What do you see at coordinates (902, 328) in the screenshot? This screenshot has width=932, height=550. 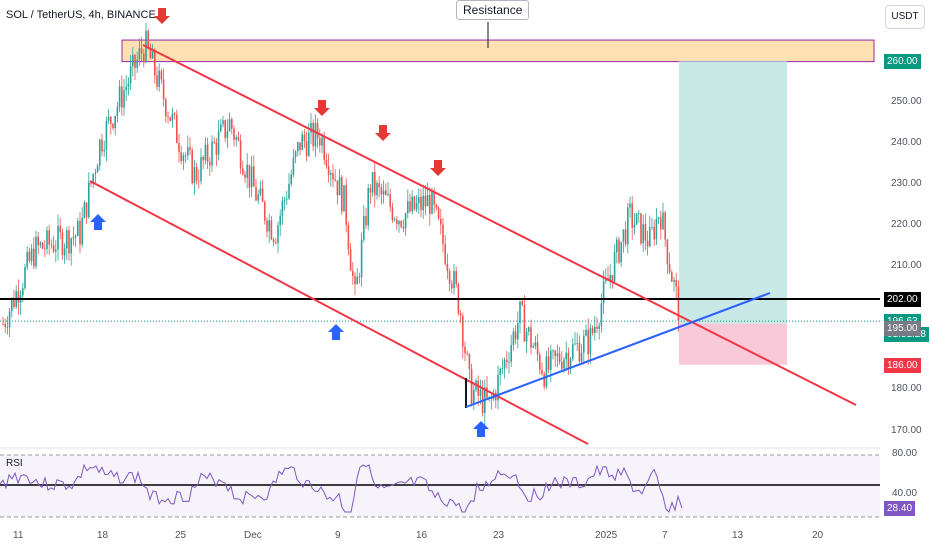 I see `price-tag: 195.00` at bounding box center [902, 328].